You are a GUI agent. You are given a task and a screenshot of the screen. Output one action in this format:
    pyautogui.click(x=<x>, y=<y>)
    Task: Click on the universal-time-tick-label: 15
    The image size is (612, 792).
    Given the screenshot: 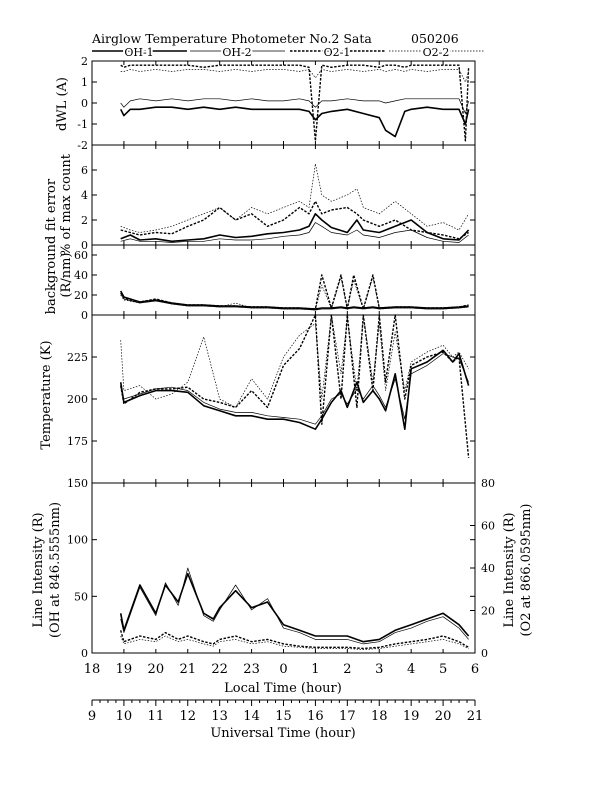 What is the action you would take?
    pyautogui.click(x=283, y=716)
    